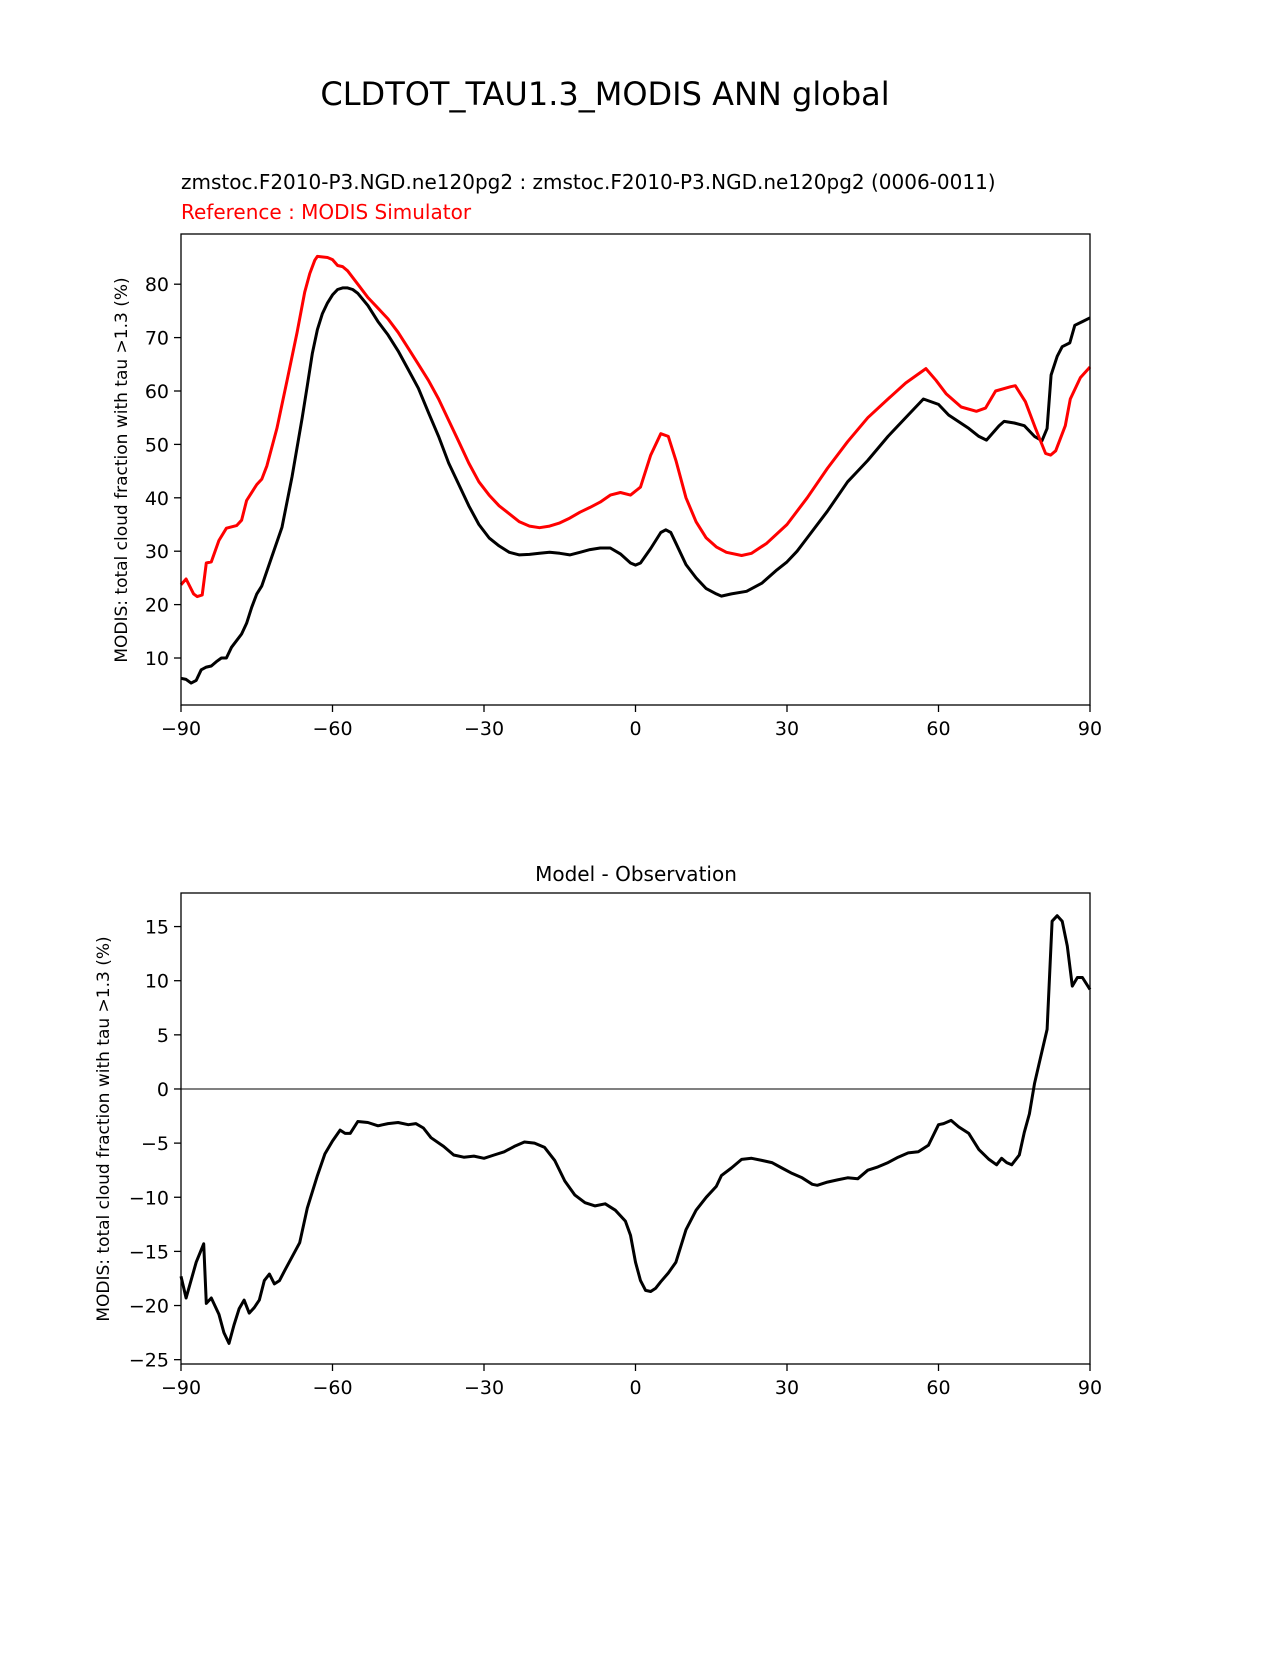 The image size is (1275, 1655). Describe the element at coordinates (635, 426) in the screenshot. I see `series-line-reference-modis-simulator` at that location.